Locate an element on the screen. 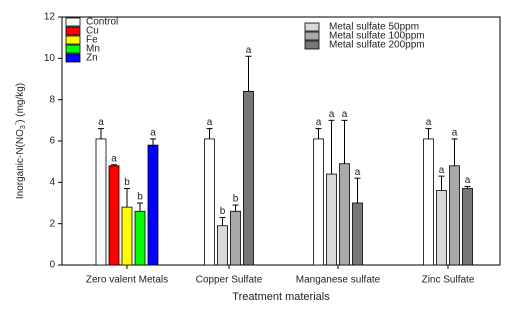 This screenshot has width=523, height=309. y-tick-label: 12 is located at coordinates (50, 17).